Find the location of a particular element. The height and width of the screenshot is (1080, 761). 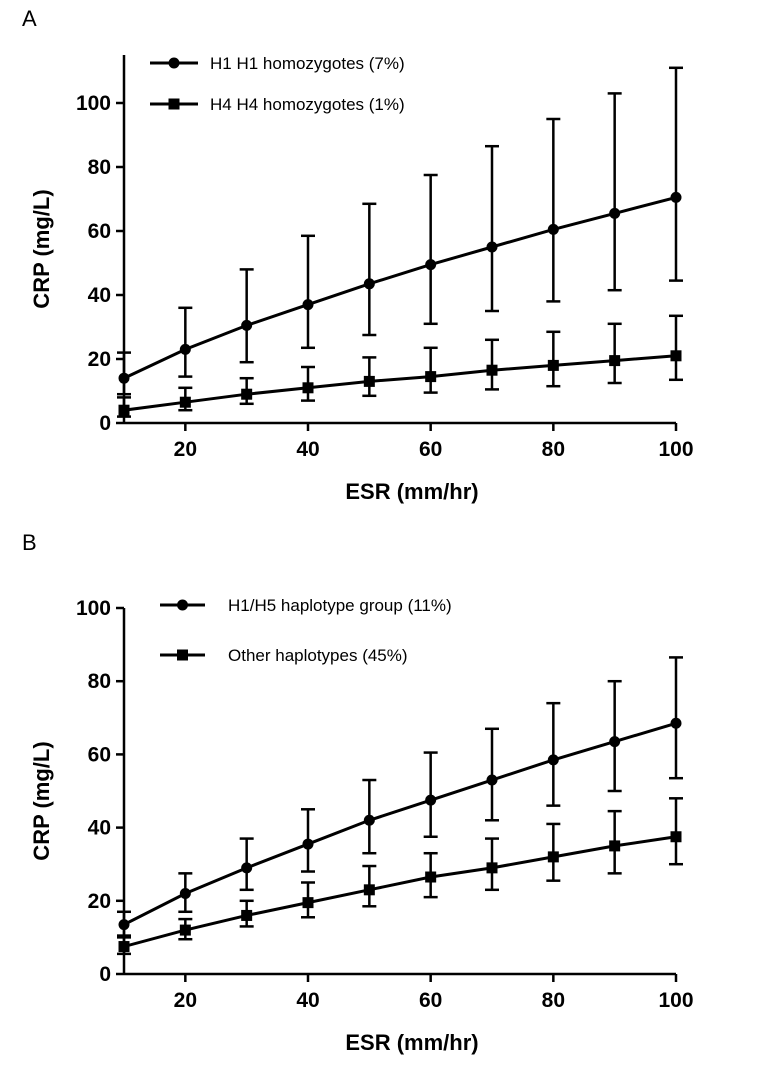

panel-a-label: A is located at coordinates (29, 18).